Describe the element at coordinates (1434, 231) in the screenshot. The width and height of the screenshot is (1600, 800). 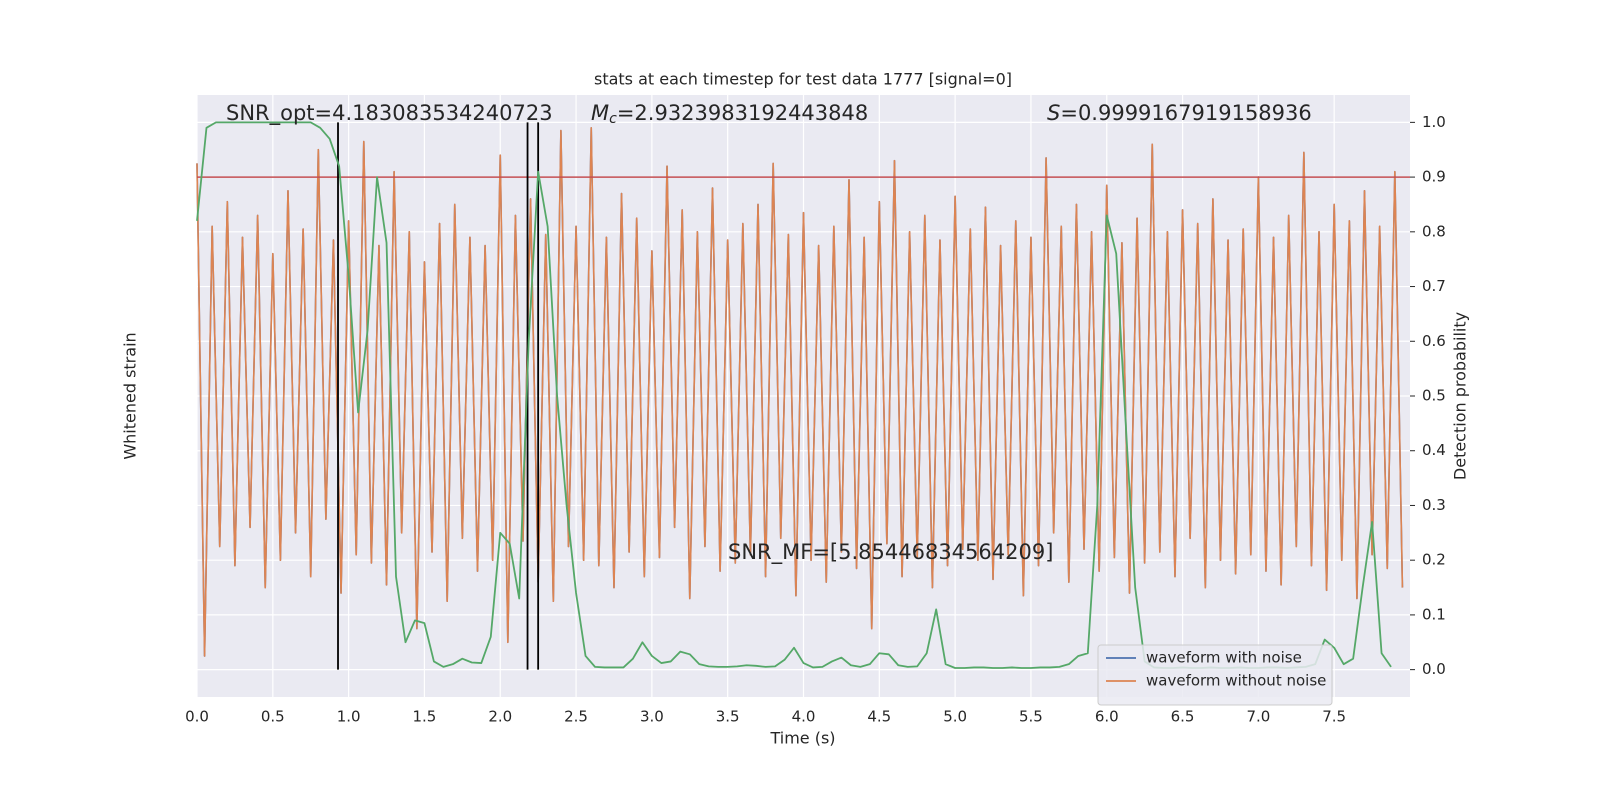
I see `y2-tick-label: 0.8` at that location.